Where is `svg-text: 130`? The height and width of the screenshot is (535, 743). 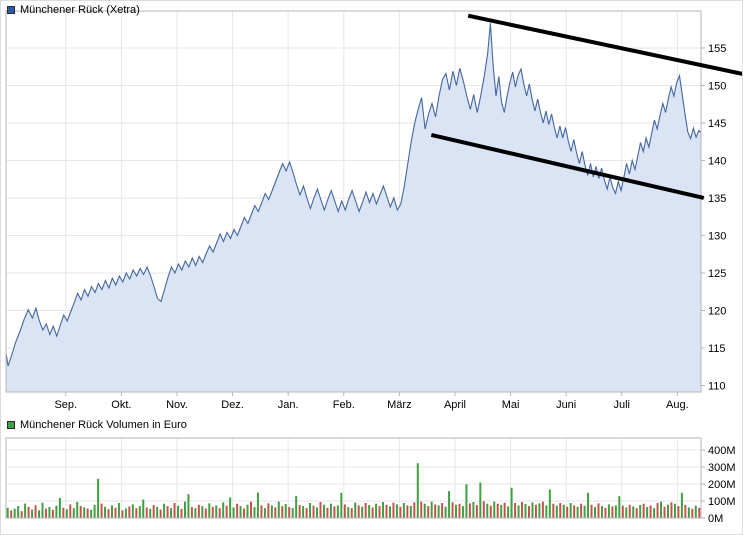 svg-text: 130 is located at coordinates (717, 236).